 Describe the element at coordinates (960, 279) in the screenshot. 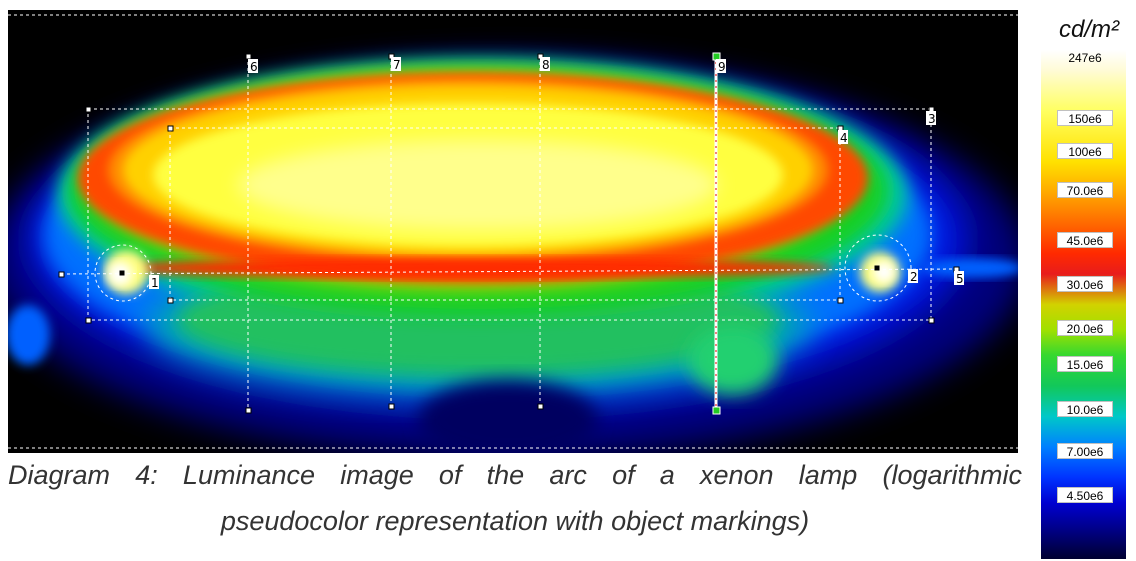

I see `marker-5: 5` at that location.